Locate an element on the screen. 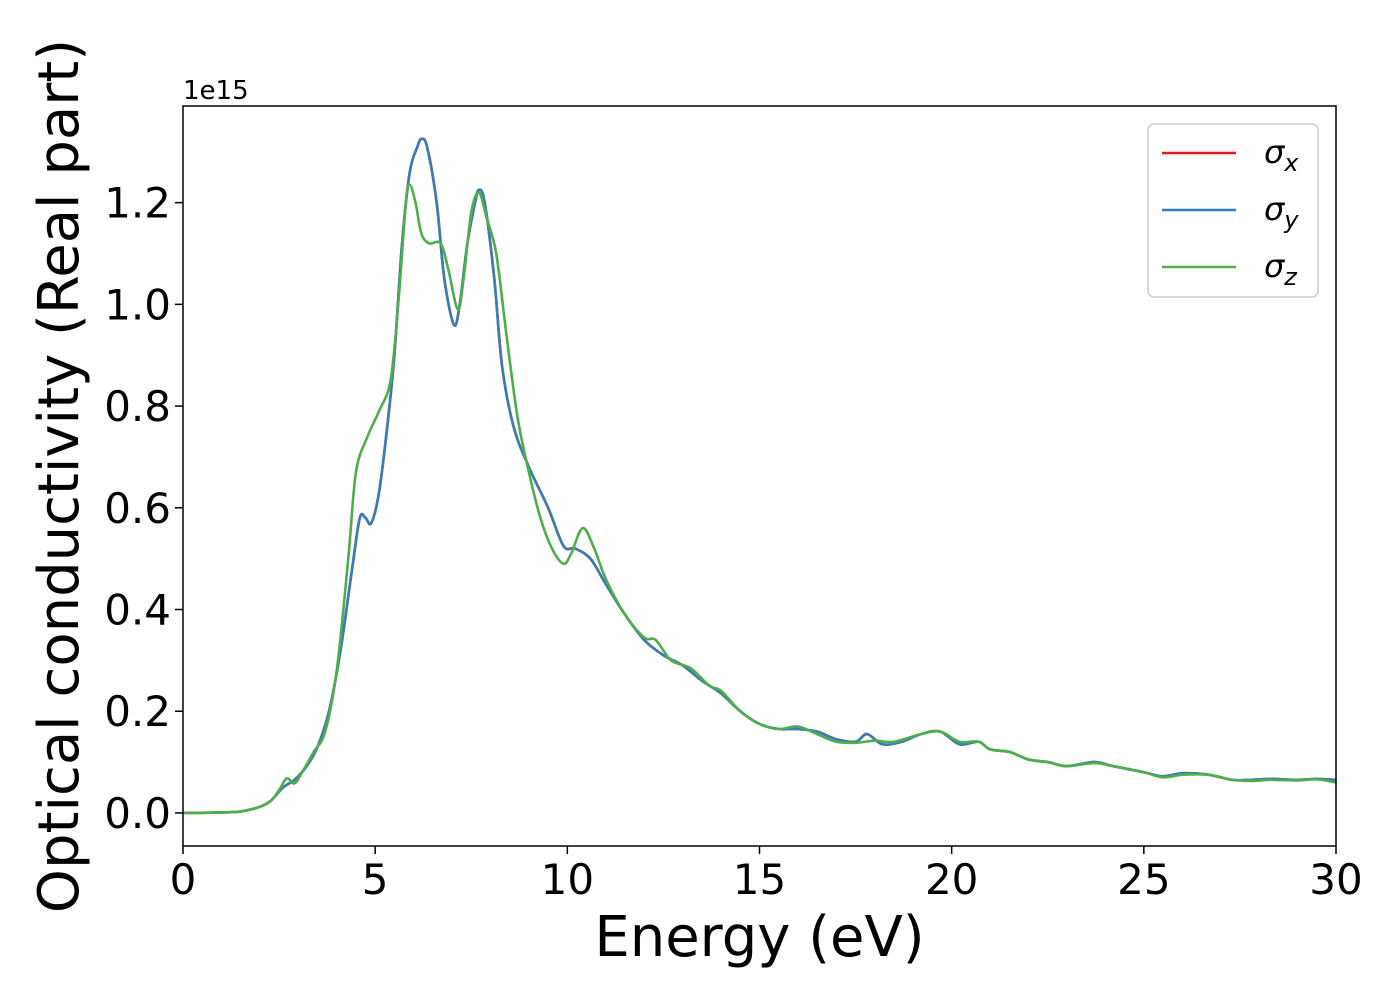  y-axis-offset-label: 1e15 is located at coordinates (216, 91).